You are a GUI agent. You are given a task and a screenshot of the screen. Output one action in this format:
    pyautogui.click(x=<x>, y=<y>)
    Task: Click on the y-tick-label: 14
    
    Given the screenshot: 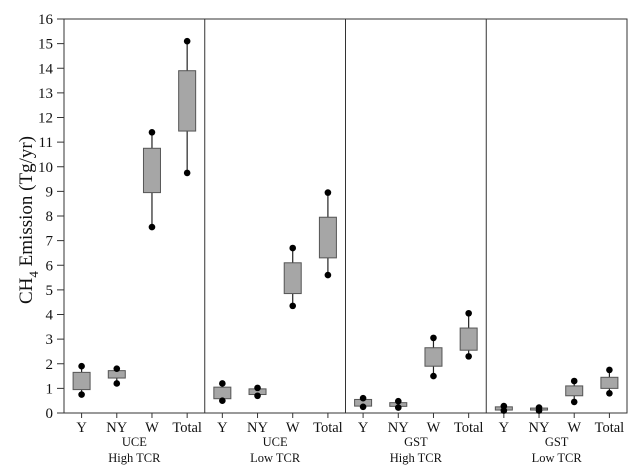 What is the action you would take?
    pyautogui.click(x=46, y=69)
    